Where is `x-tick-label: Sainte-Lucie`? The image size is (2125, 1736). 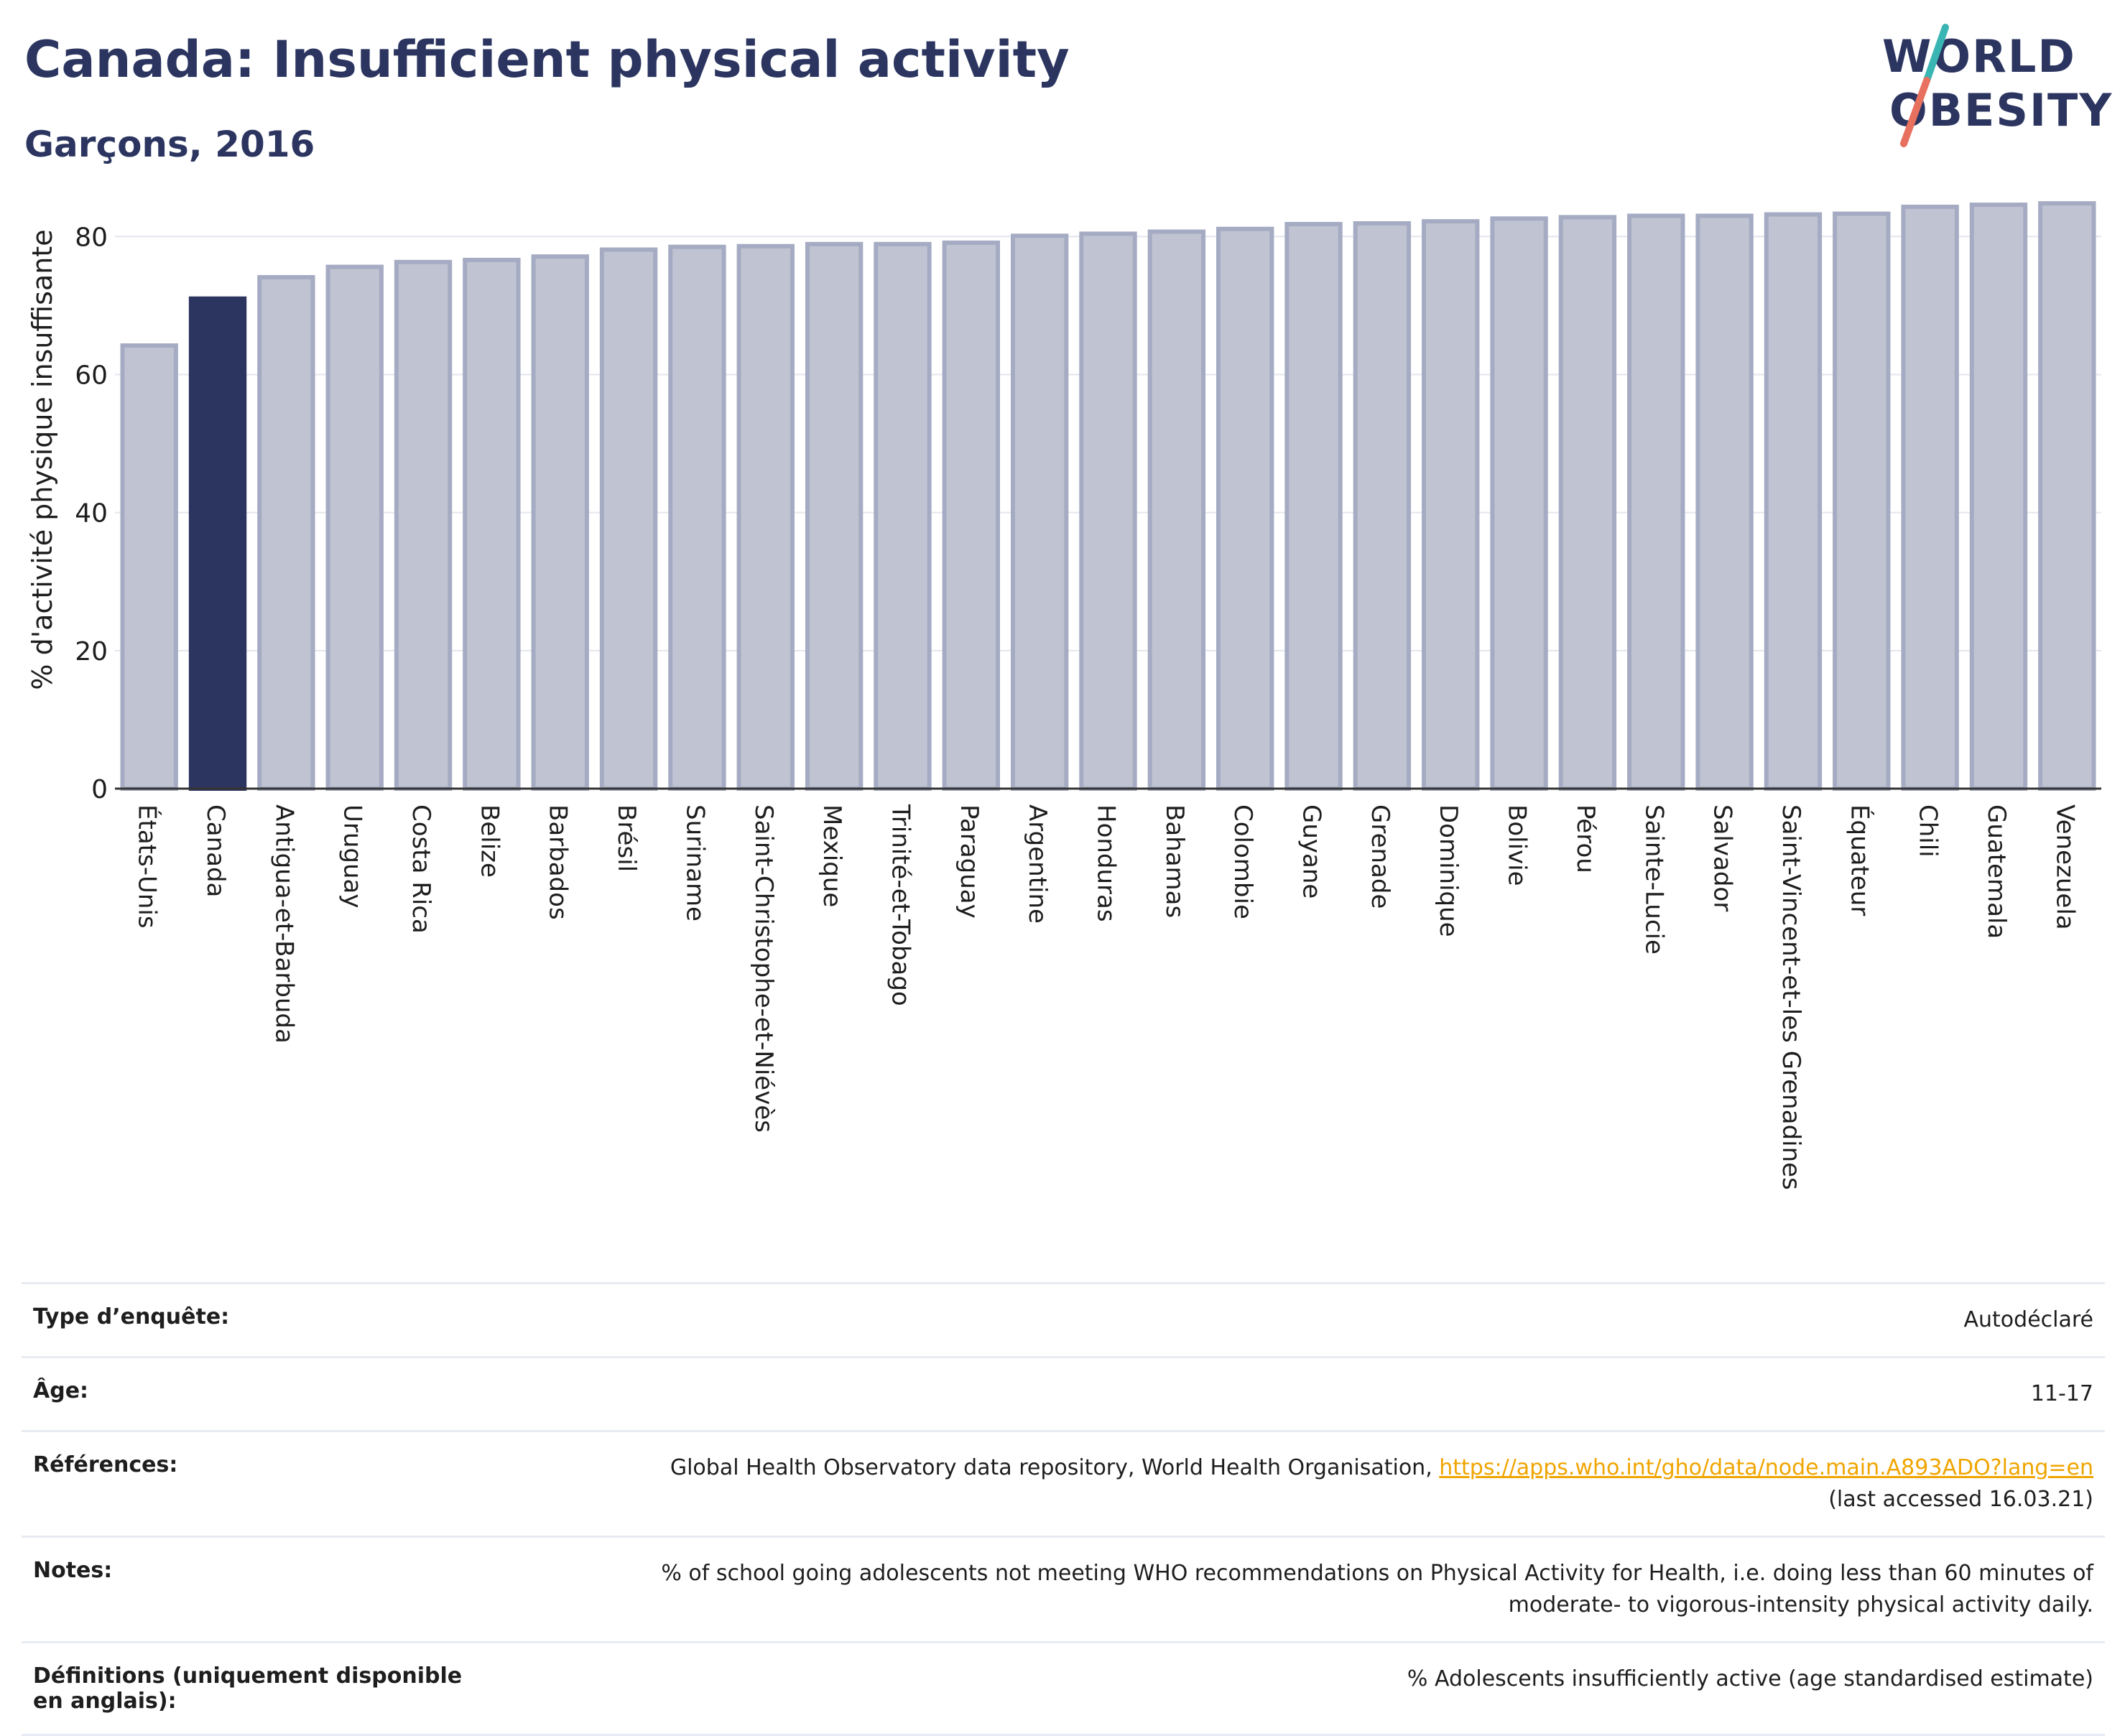 x-tick-label: Sainte-Lucie is located at coordinates (1653, 879).